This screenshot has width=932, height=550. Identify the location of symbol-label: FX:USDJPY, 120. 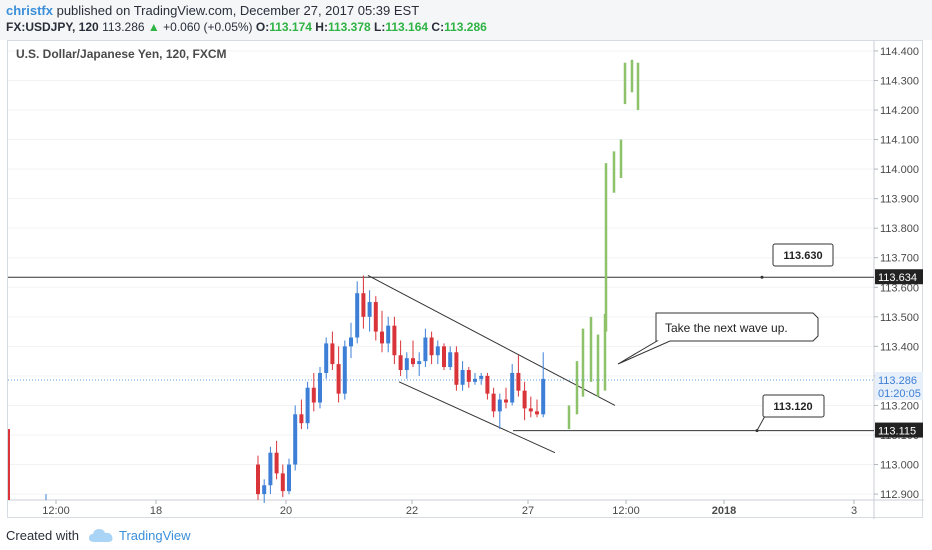
(52, 27).